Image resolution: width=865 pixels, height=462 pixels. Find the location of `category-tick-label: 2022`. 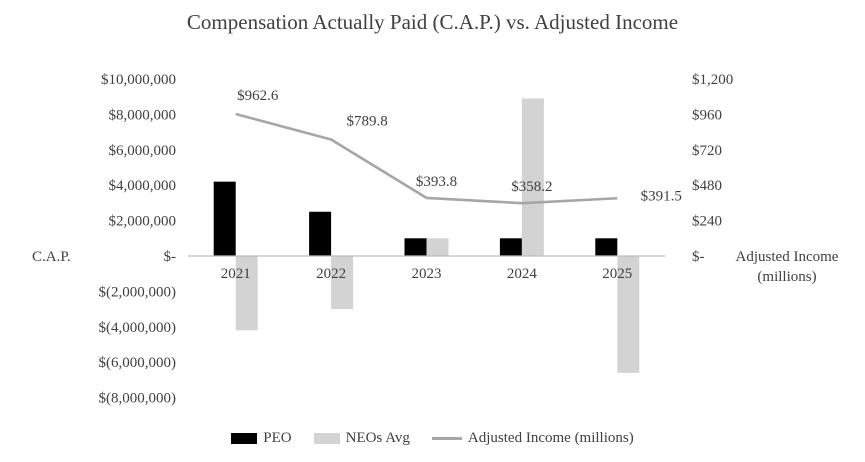

category-tick-label: 2022 is located at coordinates (331, 274).